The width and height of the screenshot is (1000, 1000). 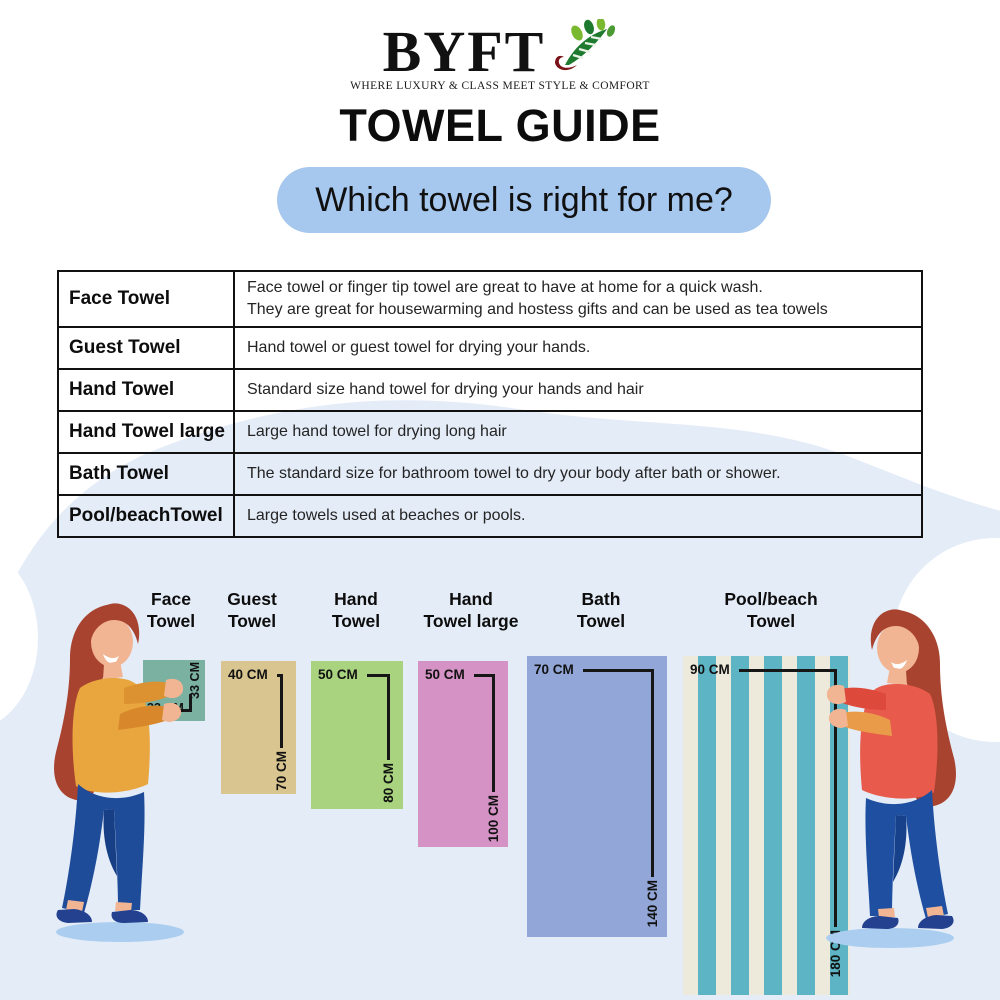 I want to click on column-label-hand-towel: Hand Towel, so click(x=356, y=610).